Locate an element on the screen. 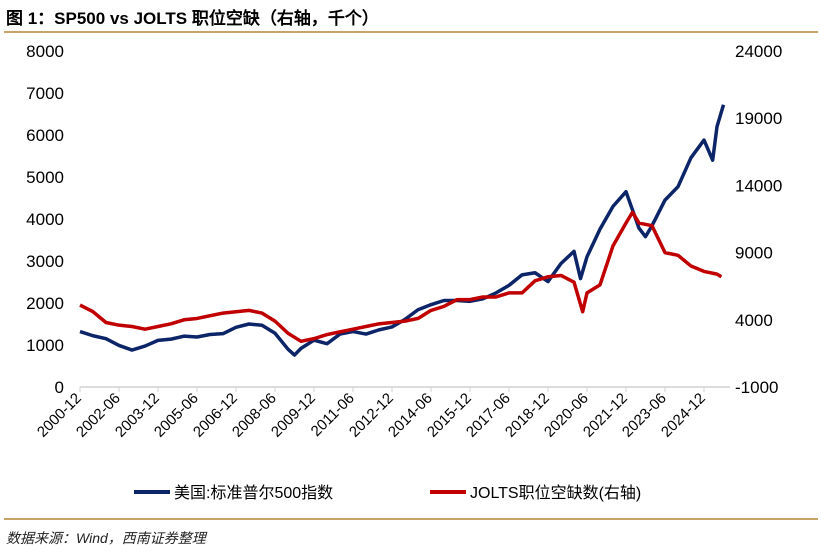 The image size is (821, 552). y-left-tick-label: 8000 is located at coordinates (45, 51).